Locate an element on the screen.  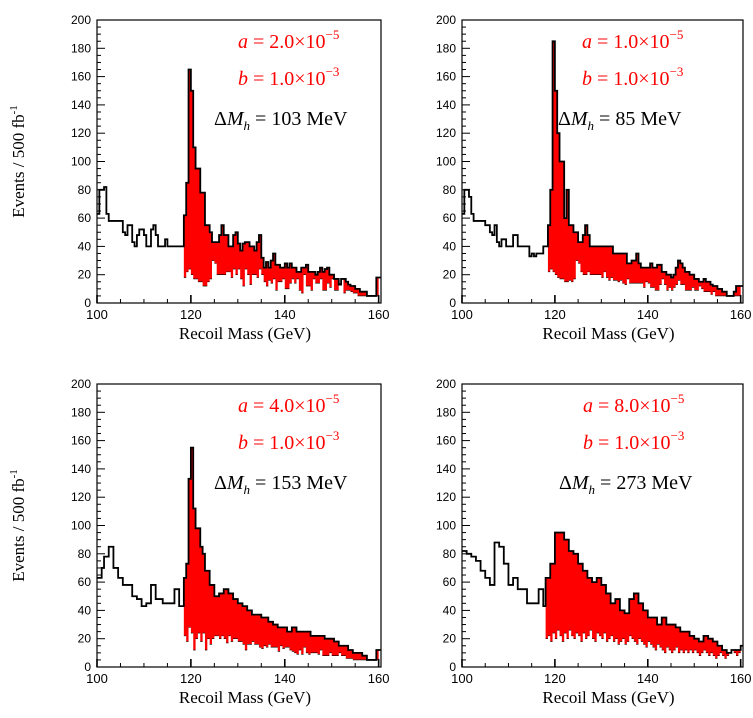
delta-mass-label: ΔMh = 273 MeV is located at coordinates (626, 484).